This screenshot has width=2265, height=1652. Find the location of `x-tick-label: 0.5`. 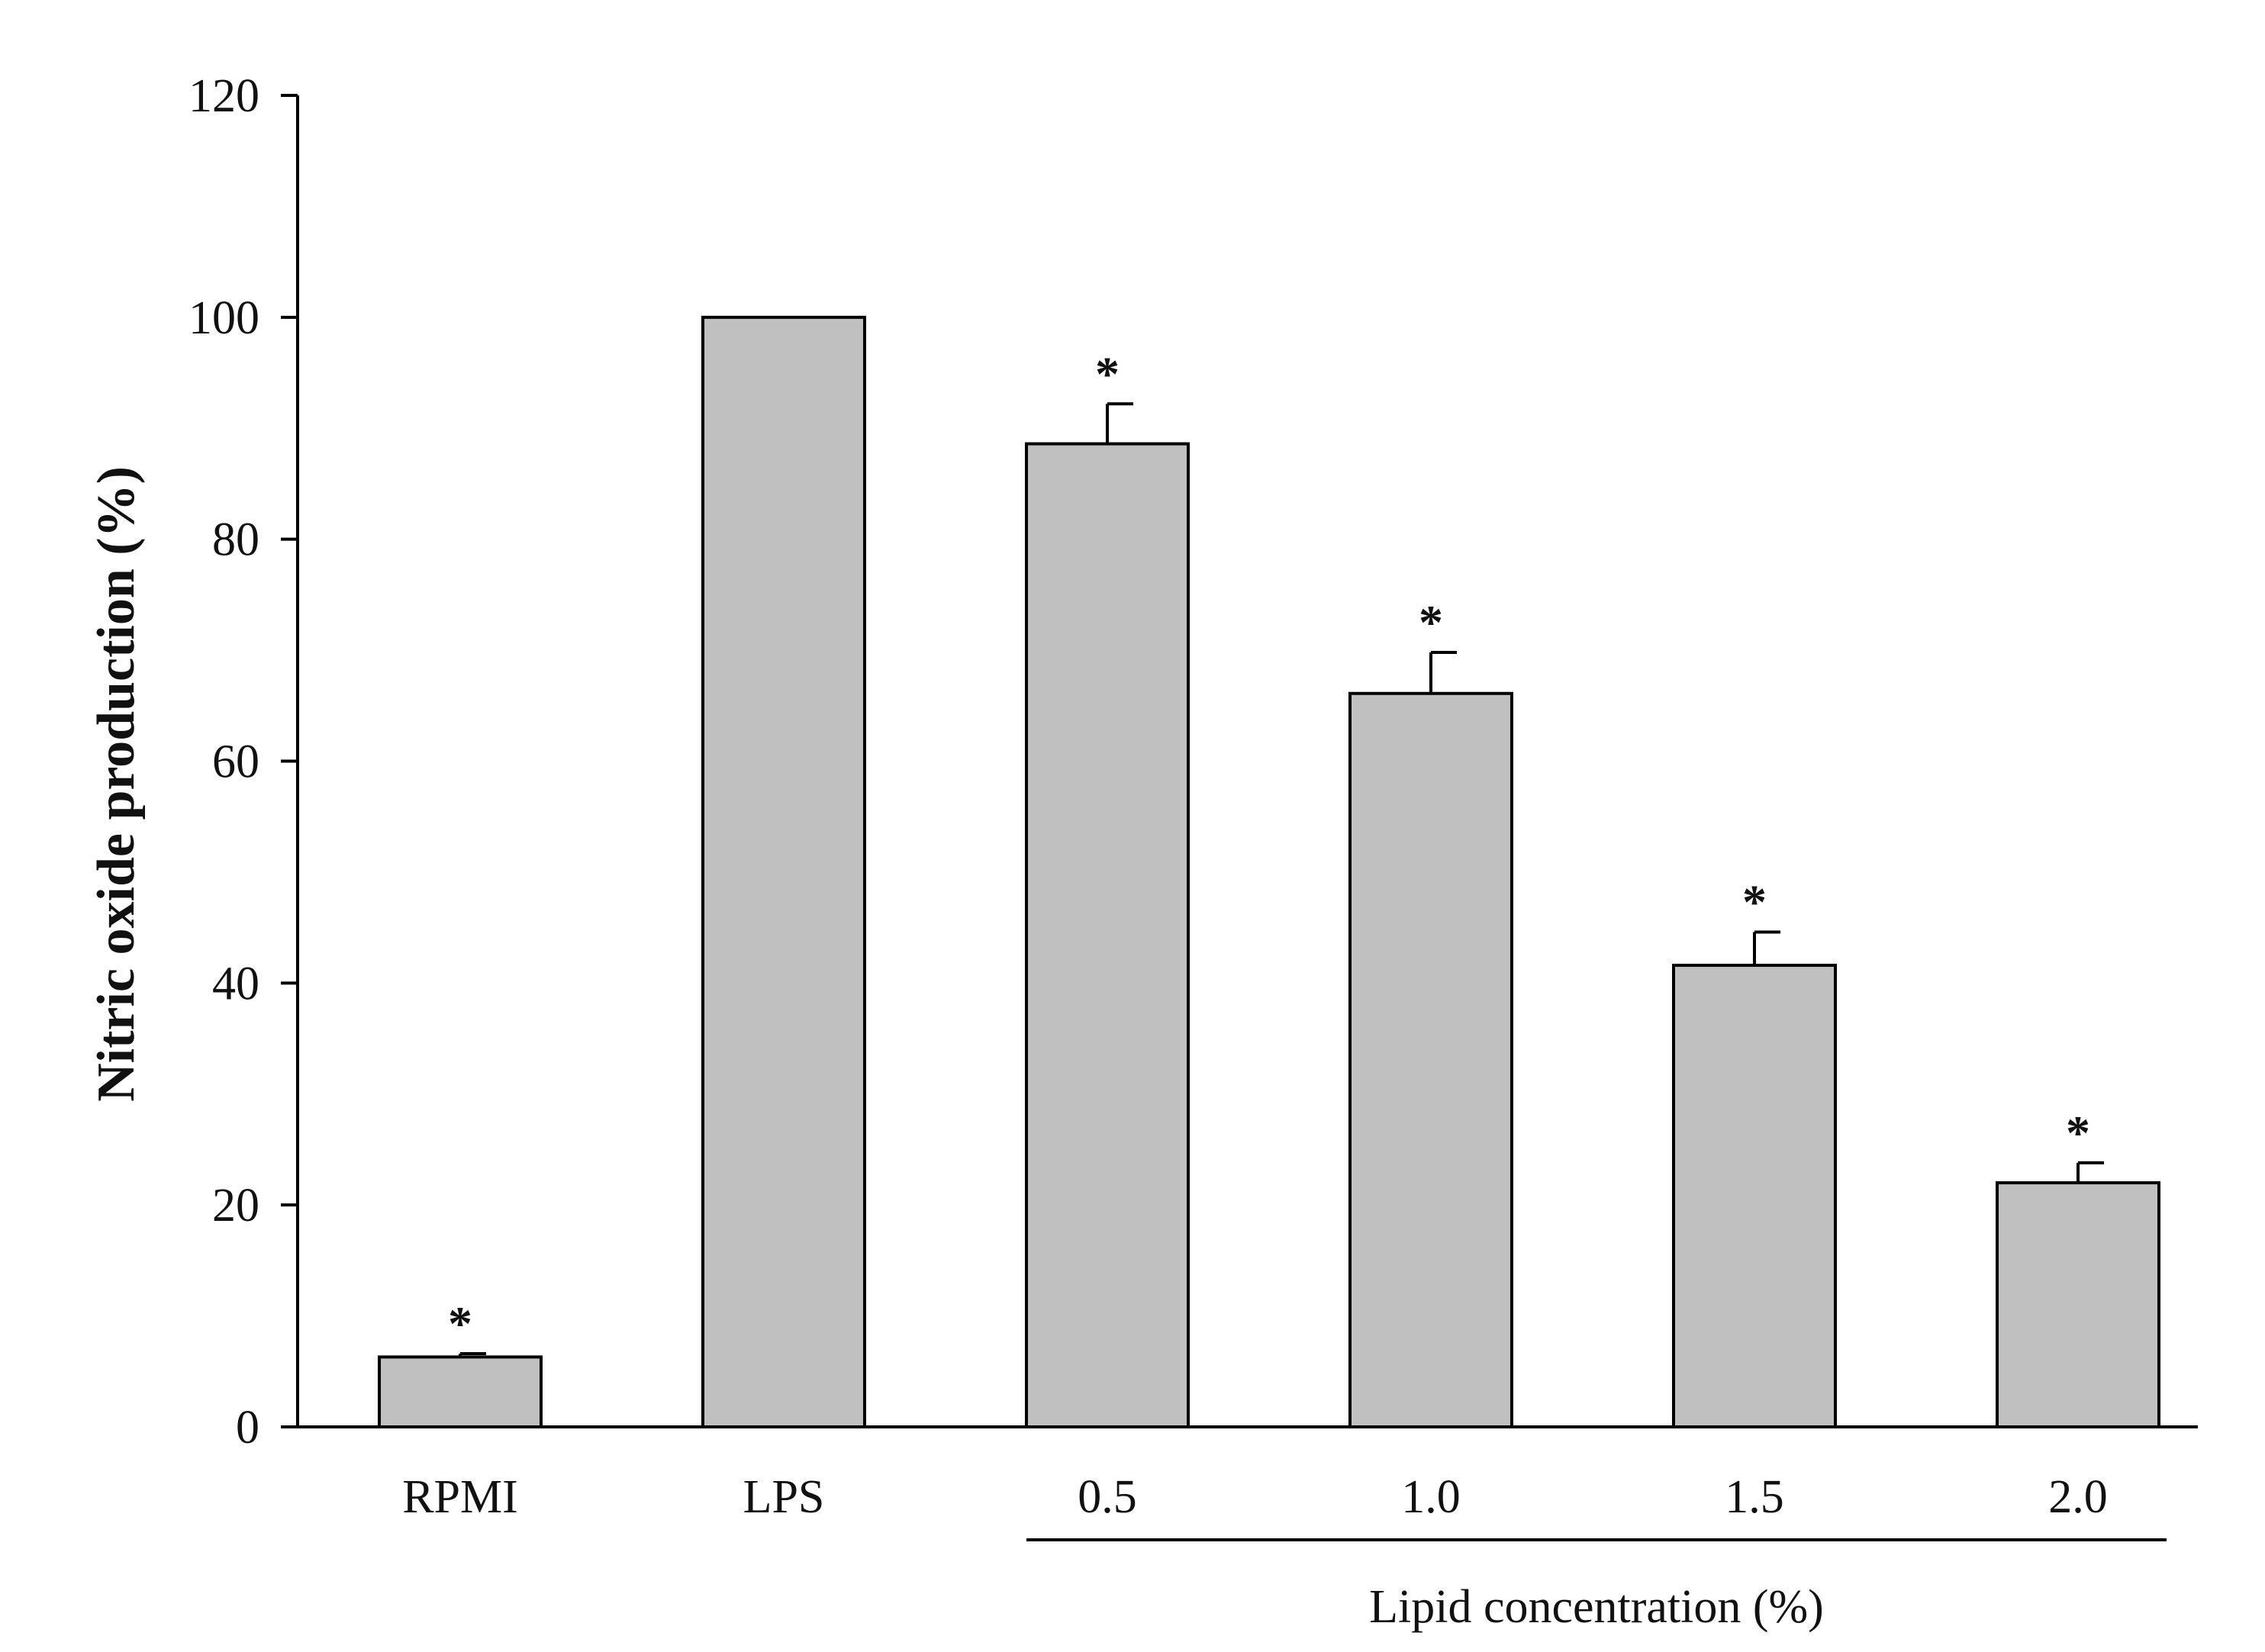

x-tick-label: 0.5 is located at coordinates (1107, 1497).